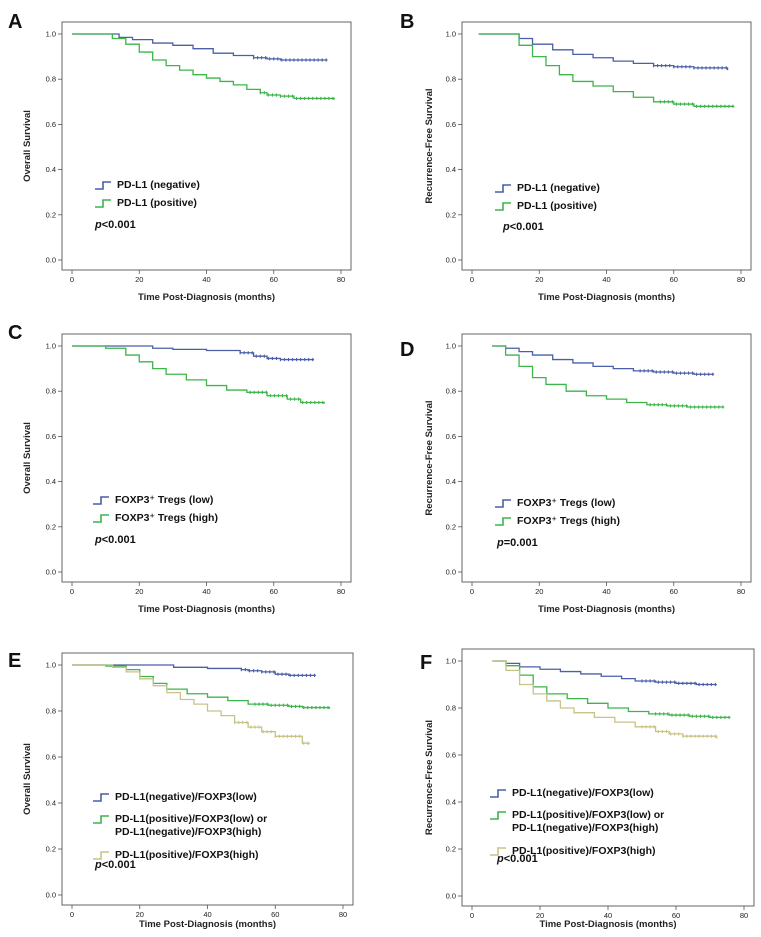  What do you see at coordinates (521, 543) in the screenshot?
I see `p-value-number: =0.001` at bounding box center [521, 543].